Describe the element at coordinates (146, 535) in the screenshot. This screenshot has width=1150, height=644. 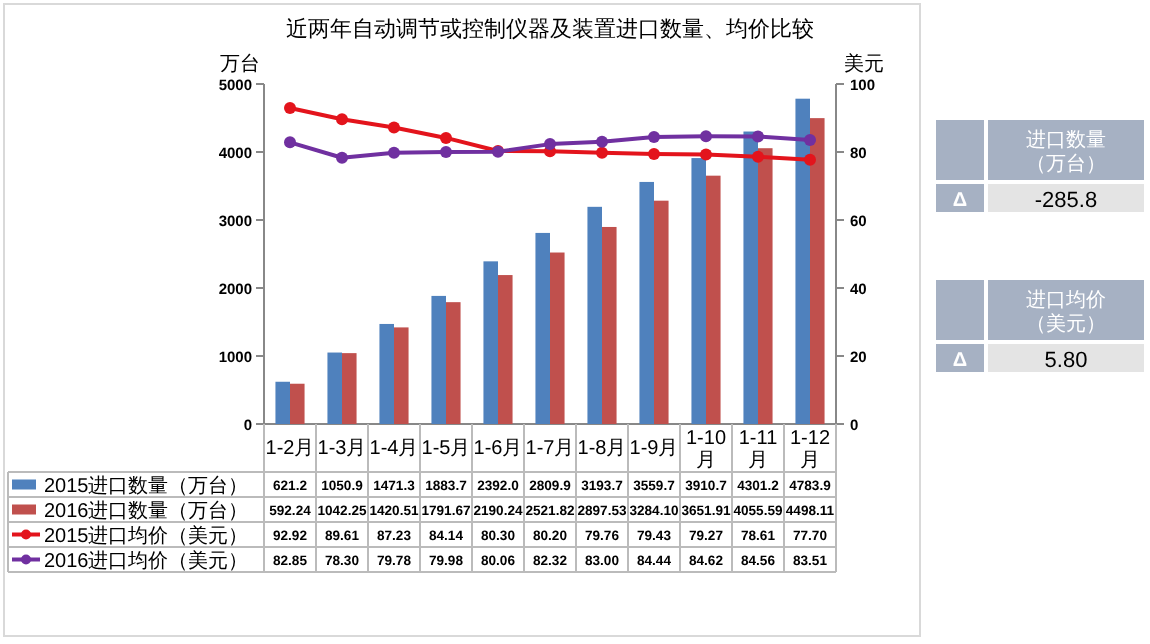
I see `legend-label: 2015进口均价（美元）` at that location.